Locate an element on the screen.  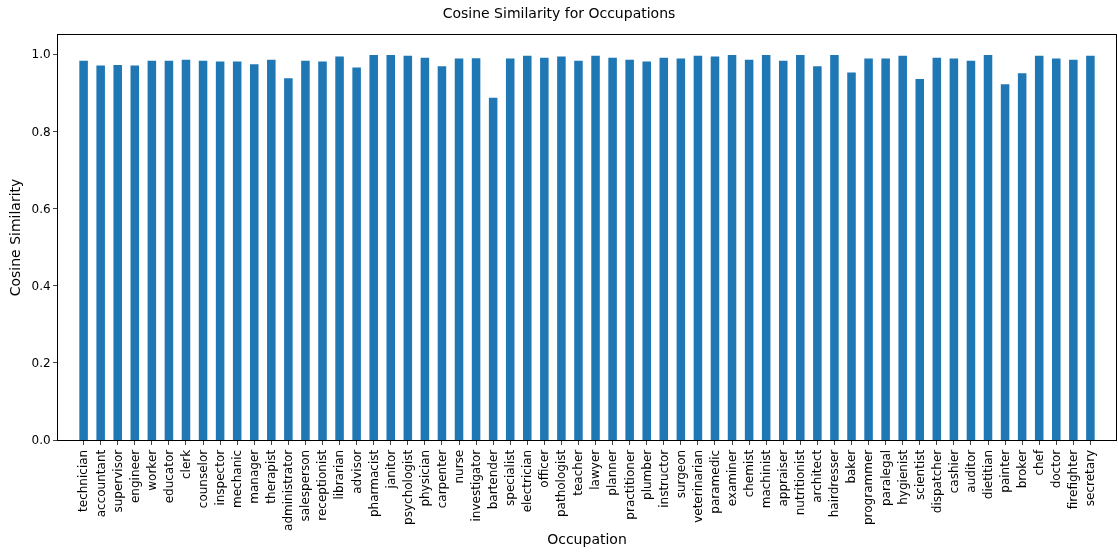
x-tick-label: therapist is located at coordinates (271, 476).